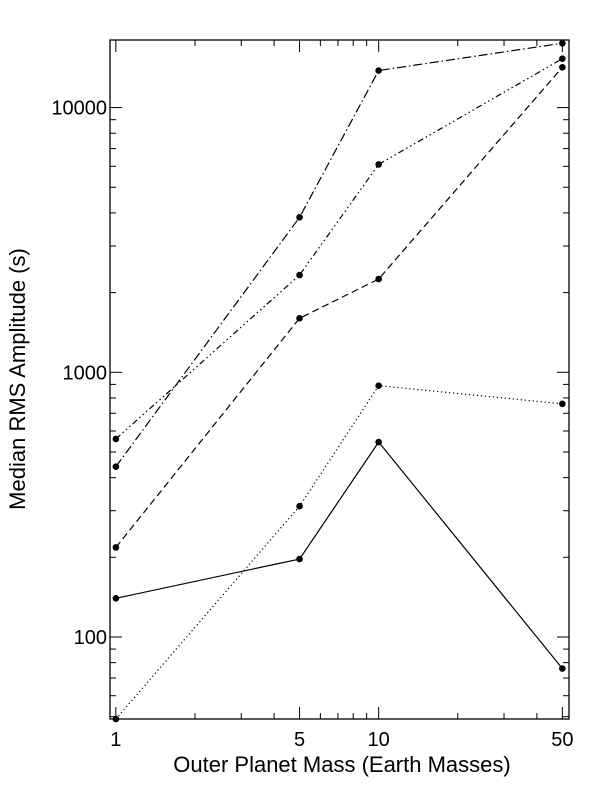  What do you see at coordinates (299, 740) in the screenshot?
I see `x-tick-label: 5` at bounding box center [299, 740].